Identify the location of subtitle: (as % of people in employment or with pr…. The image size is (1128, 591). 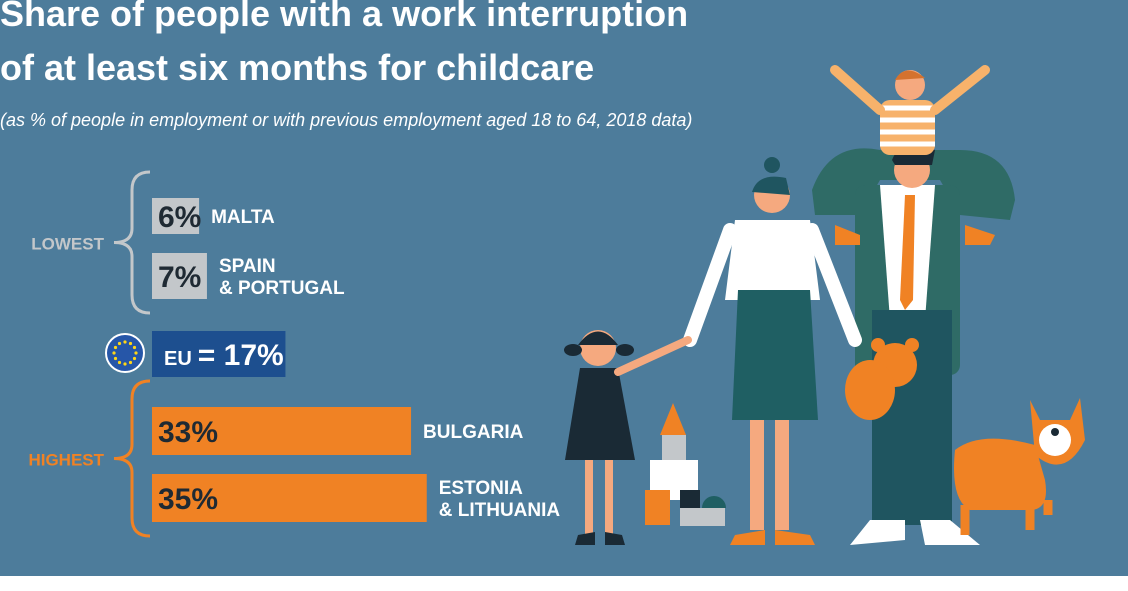
(346, 120).